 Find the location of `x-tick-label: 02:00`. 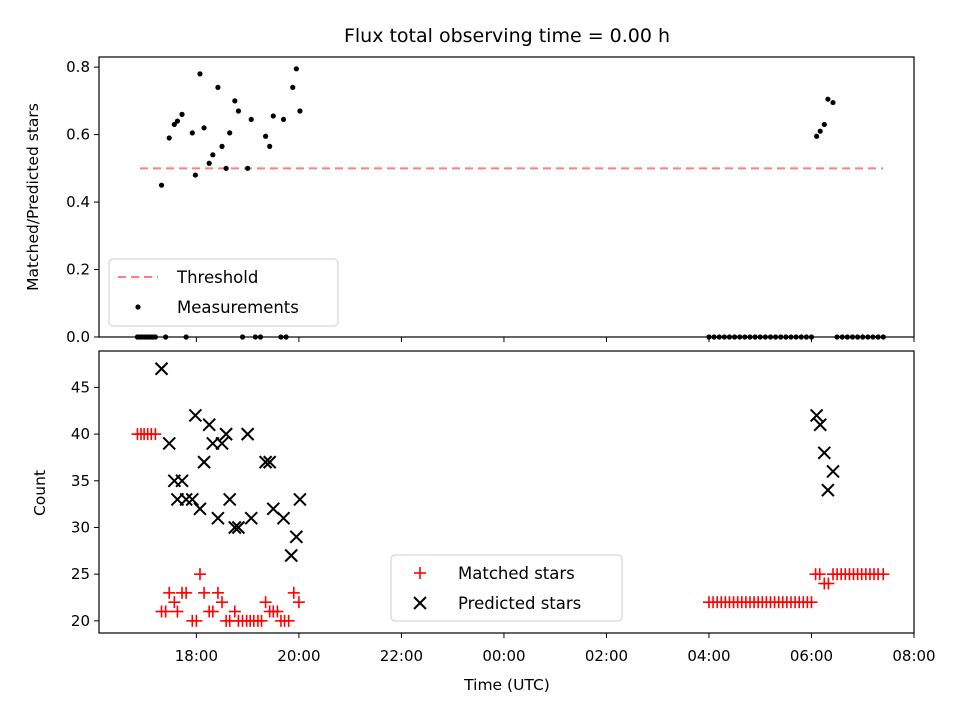

x-tick-label: 02:00 is located at coordinates (606, 656).